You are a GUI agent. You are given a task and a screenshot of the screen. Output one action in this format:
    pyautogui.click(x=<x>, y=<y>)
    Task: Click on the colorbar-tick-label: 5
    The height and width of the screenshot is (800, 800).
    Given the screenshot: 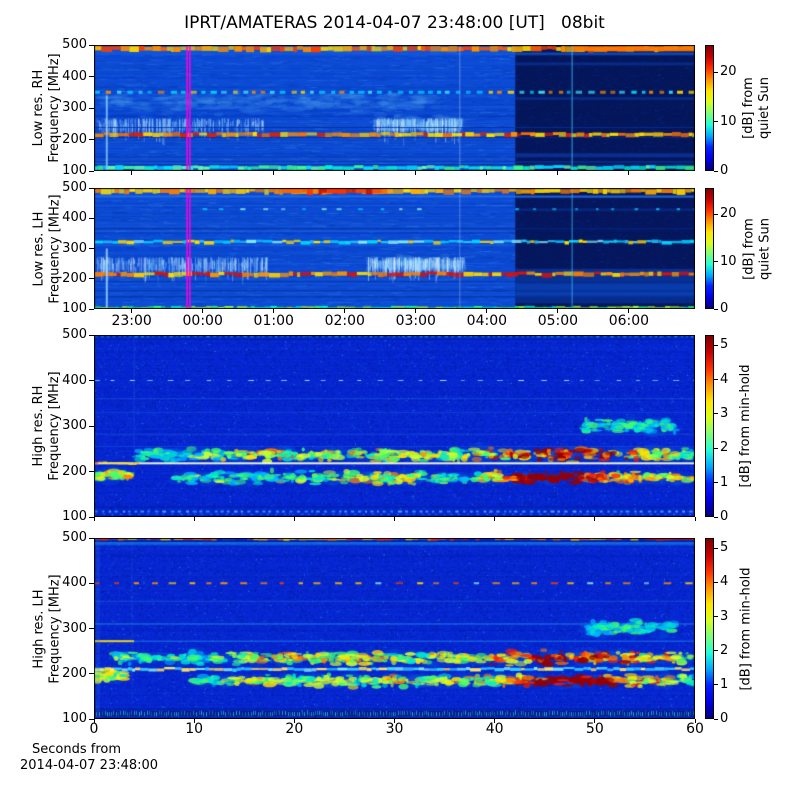 What is the action you would take?
    pyautogui.click(x=724, y=548)
    